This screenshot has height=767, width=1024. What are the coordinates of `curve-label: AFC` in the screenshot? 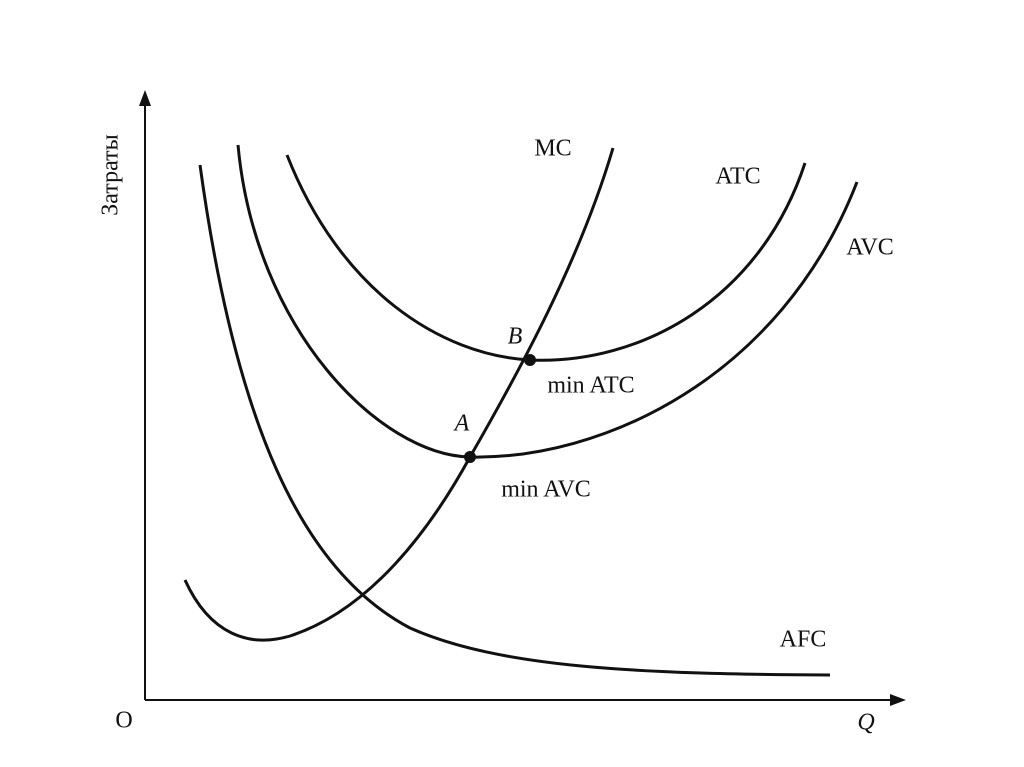 It's located at (803, 640).